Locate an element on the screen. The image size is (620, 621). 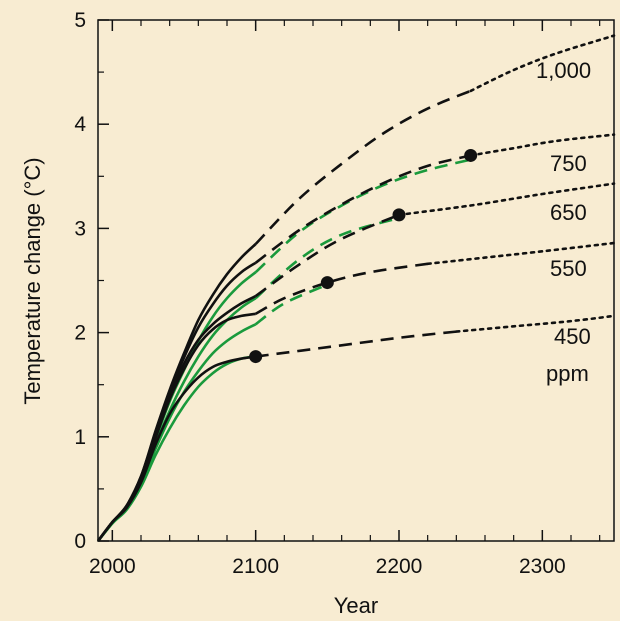
y-tick-label: 4 is located at coordinates (80, 124).